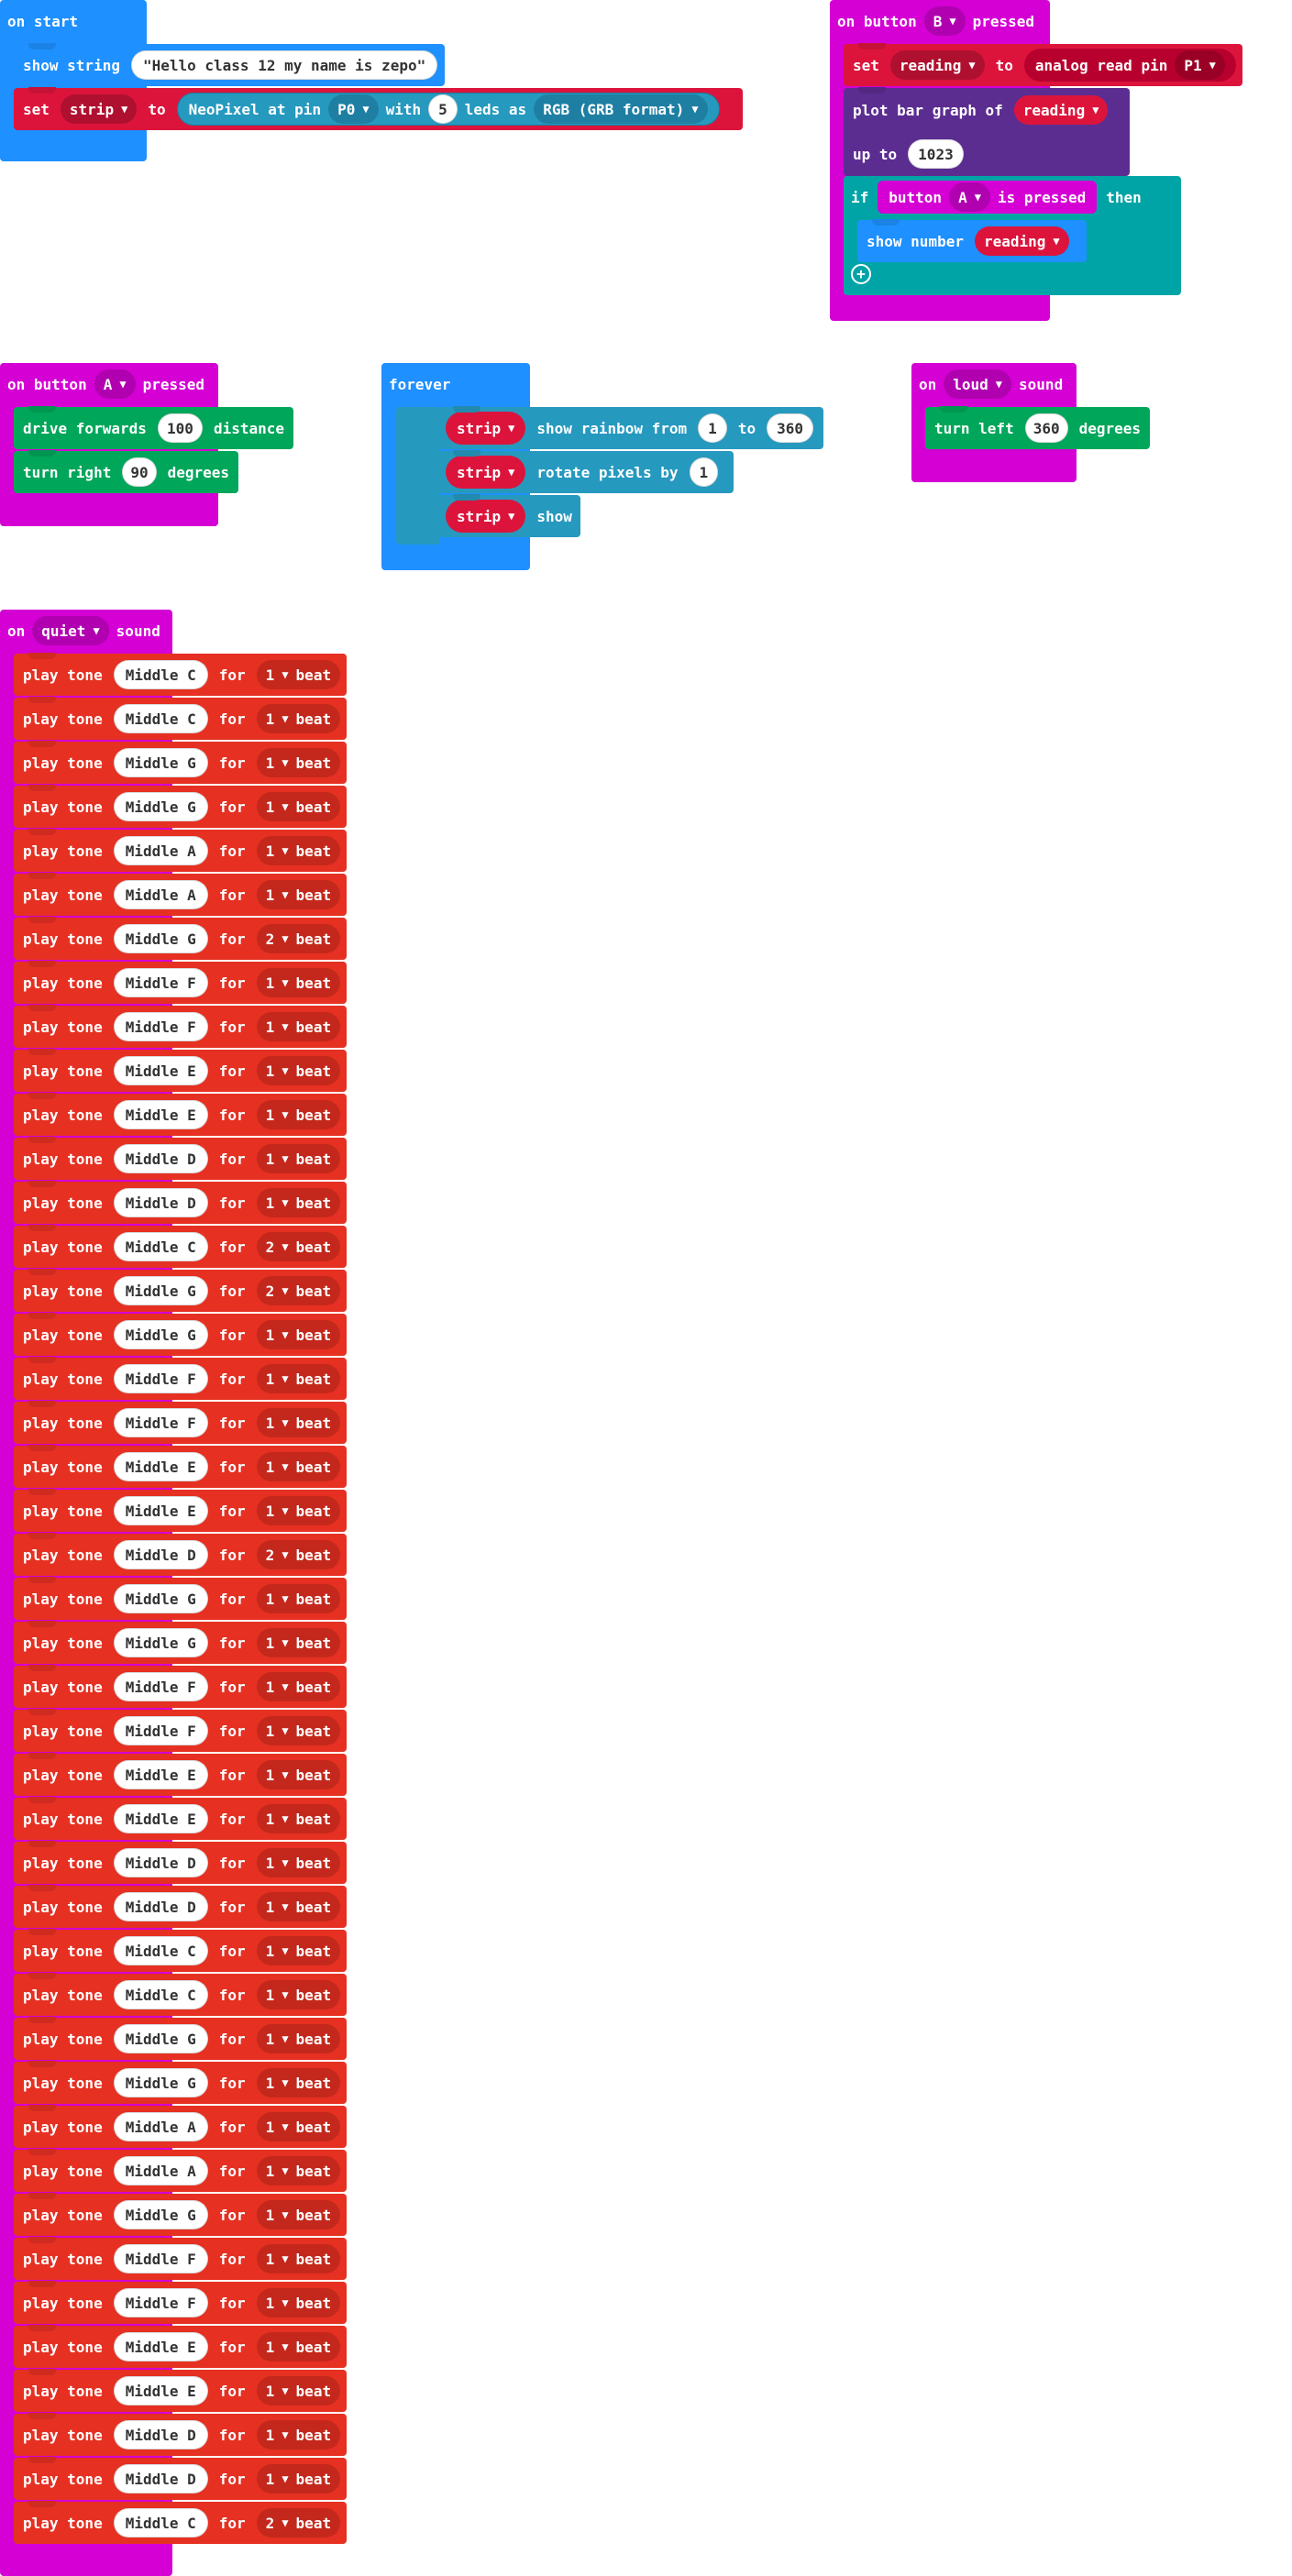  I want to click on show-number-block: show number reading ▼, so click(972, 241).